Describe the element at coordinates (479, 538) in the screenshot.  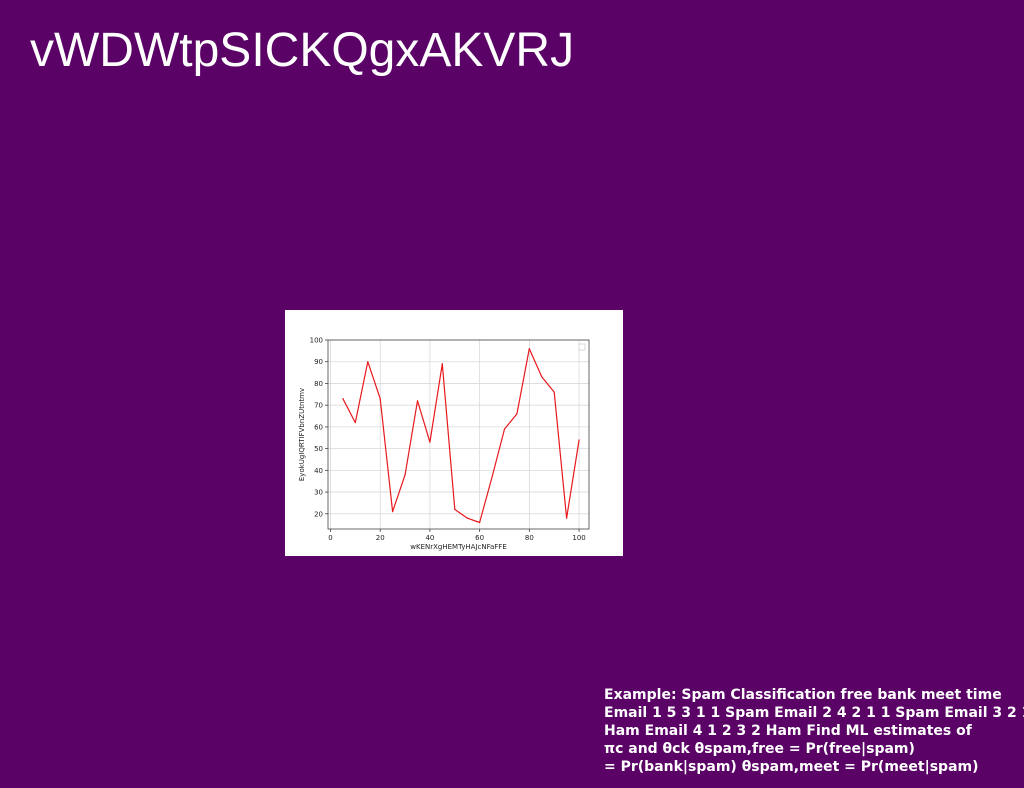
I see `x-tick-label: 60` at that location.